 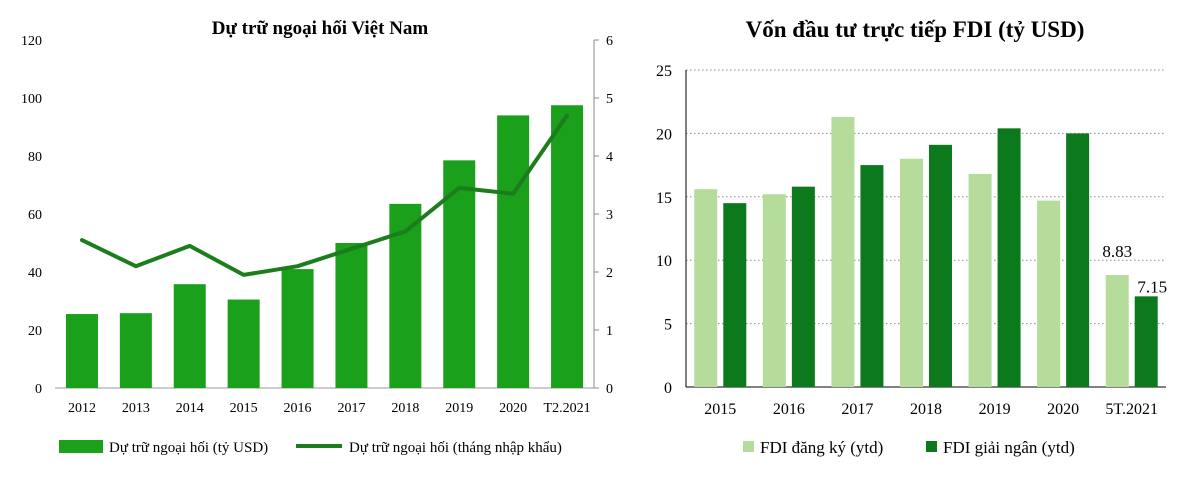 I want to click on reserves-x-label: 2016, so click(x=298, y=408).